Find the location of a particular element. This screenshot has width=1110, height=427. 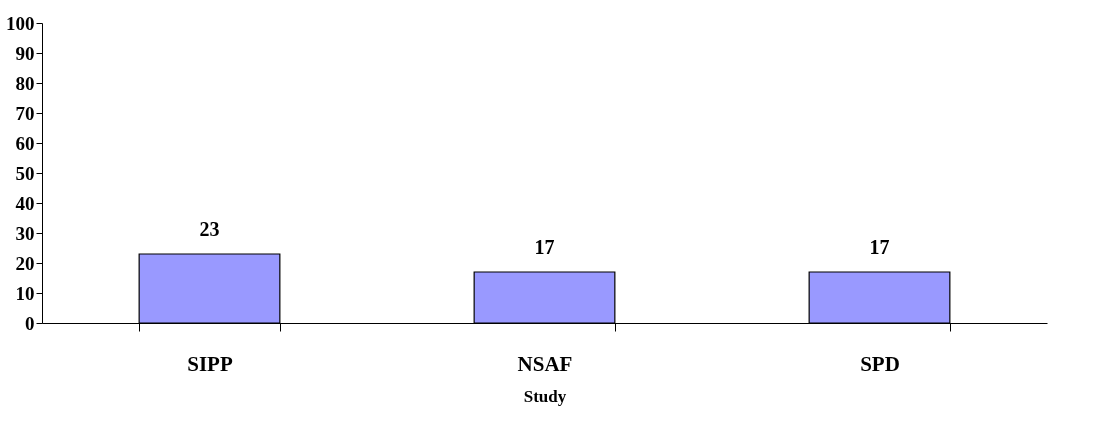

y-tick-label: 40 is located at coordinates (25, 203).